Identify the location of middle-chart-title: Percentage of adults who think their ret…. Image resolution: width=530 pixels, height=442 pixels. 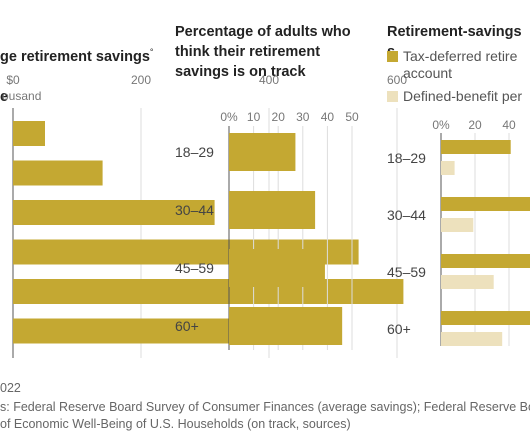
(263, 52).